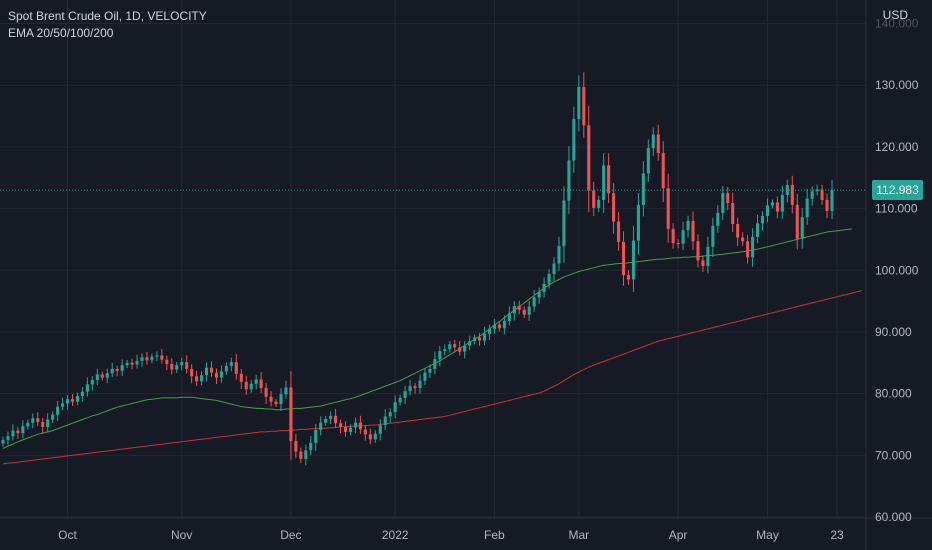 The image size is (932, 550). Describe the element at coordinates (896, 209) in the screenshot. I see `y-tick-label: 110.000` at that location.